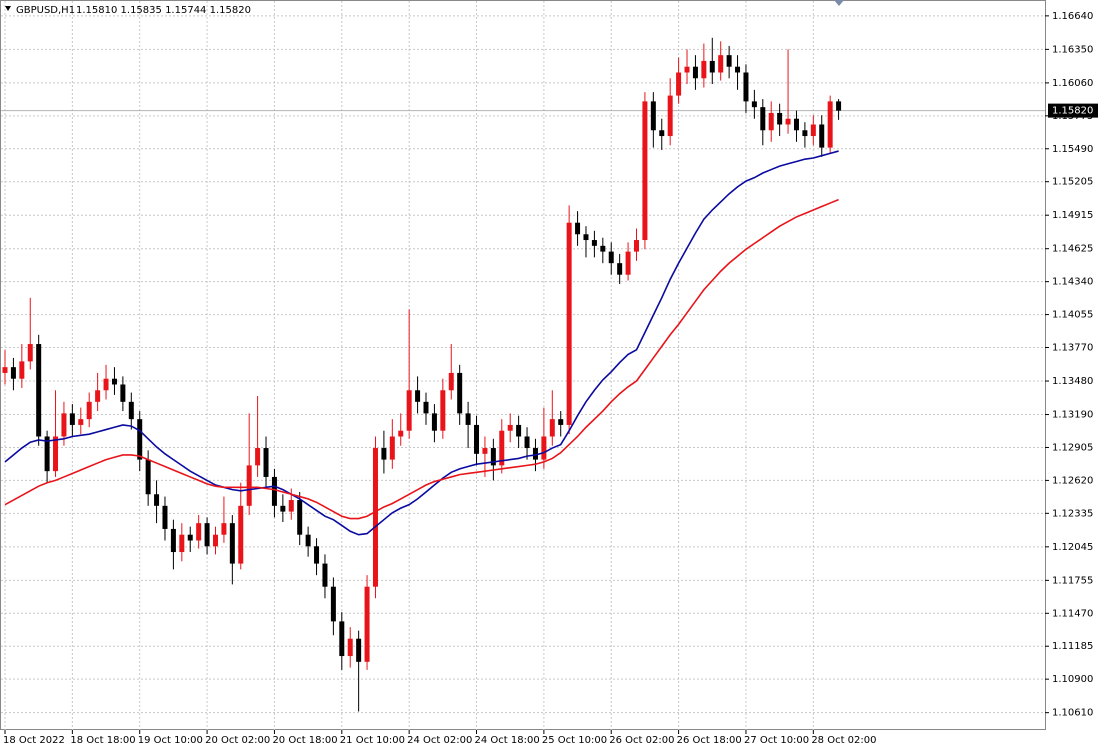 The height and width of the screenshot is (749, 1099). What do you see at coordinates (1072, 215) in the screenshot?
I see `y-tick-label: 1.14915` at bounding box center [1072, 215].